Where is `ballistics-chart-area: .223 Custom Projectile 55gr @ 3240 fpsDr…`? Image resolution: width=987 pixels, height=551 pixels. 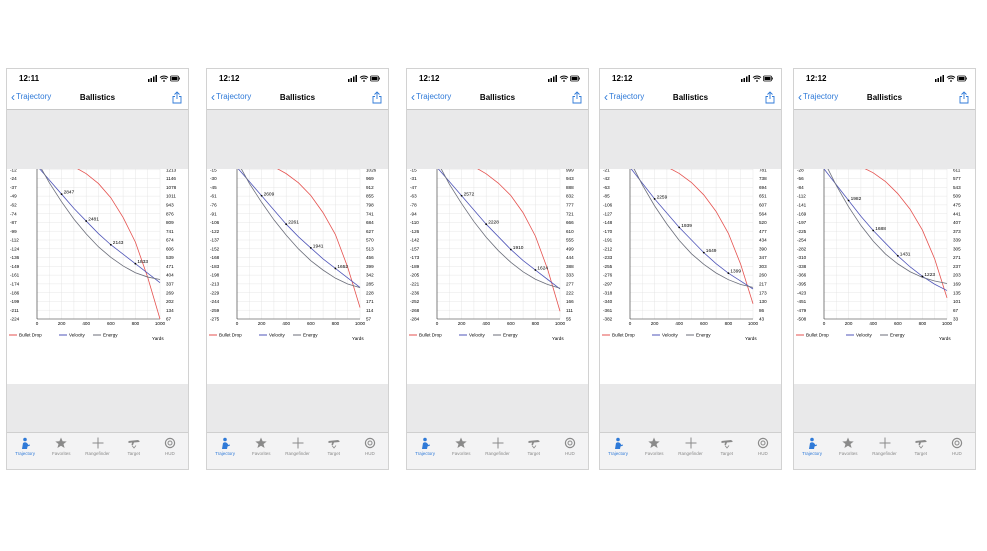
ballistics-chart-area: .223 Custom Projectile 55gr @ 3240 fpsDr… is located at coordinates (97, 276).